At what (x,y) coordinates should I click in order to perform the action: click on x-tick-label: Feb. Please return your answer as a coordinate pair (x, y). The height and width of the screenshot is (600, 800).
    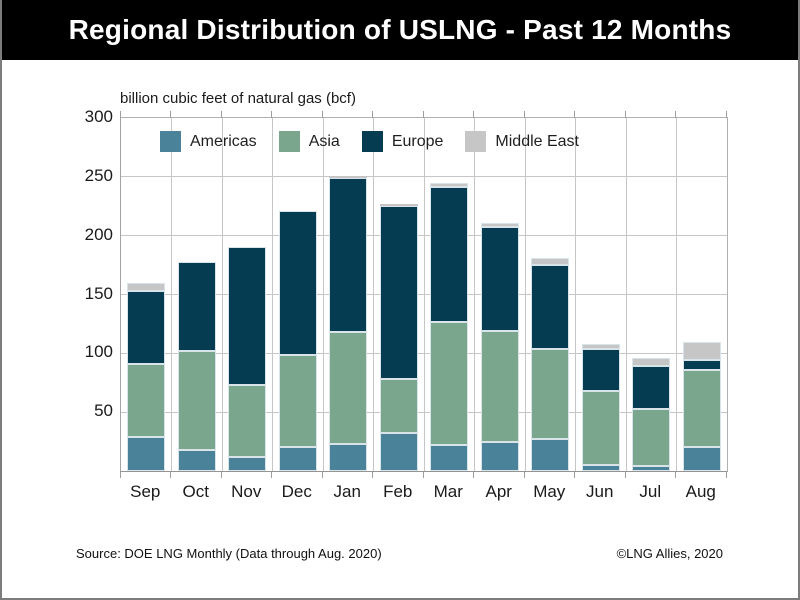
    Looking at the image, I should click on (398, 491).